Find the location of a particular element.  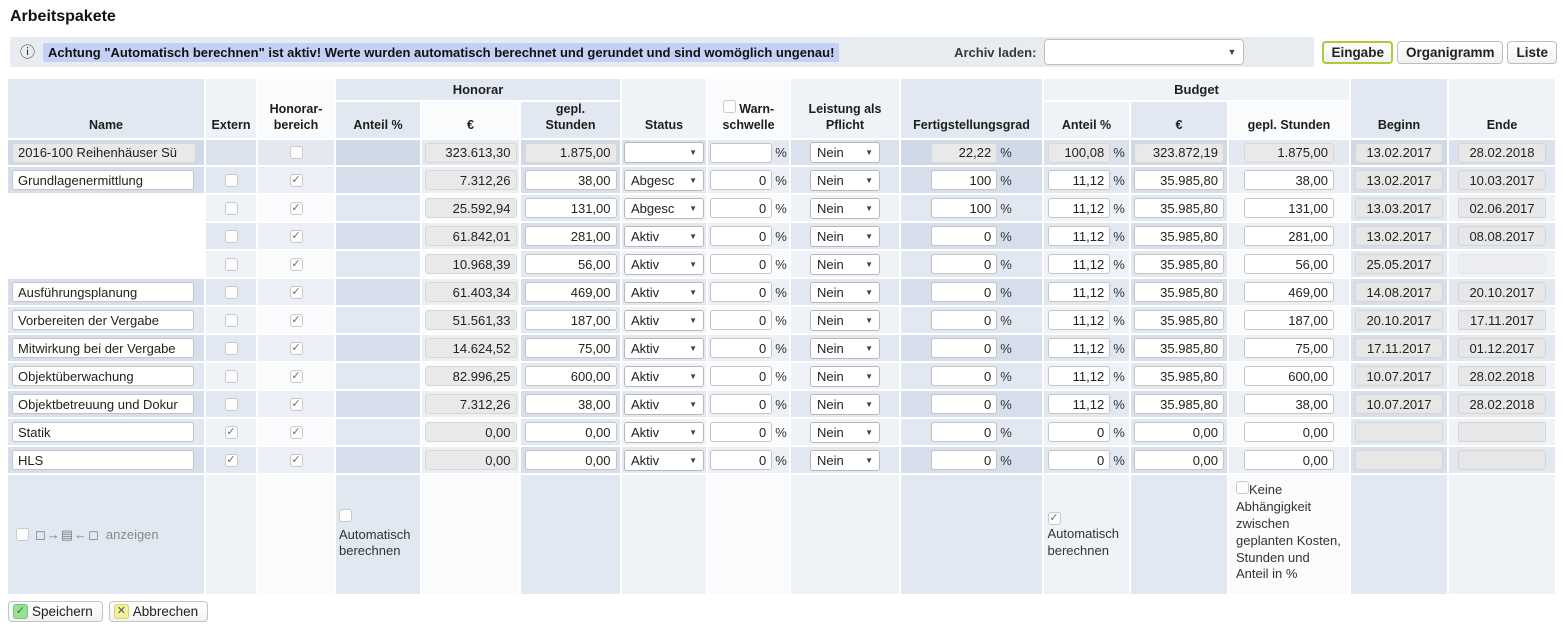

view-button-organigramm: Organigramm is located at coordinates (1450, 52).